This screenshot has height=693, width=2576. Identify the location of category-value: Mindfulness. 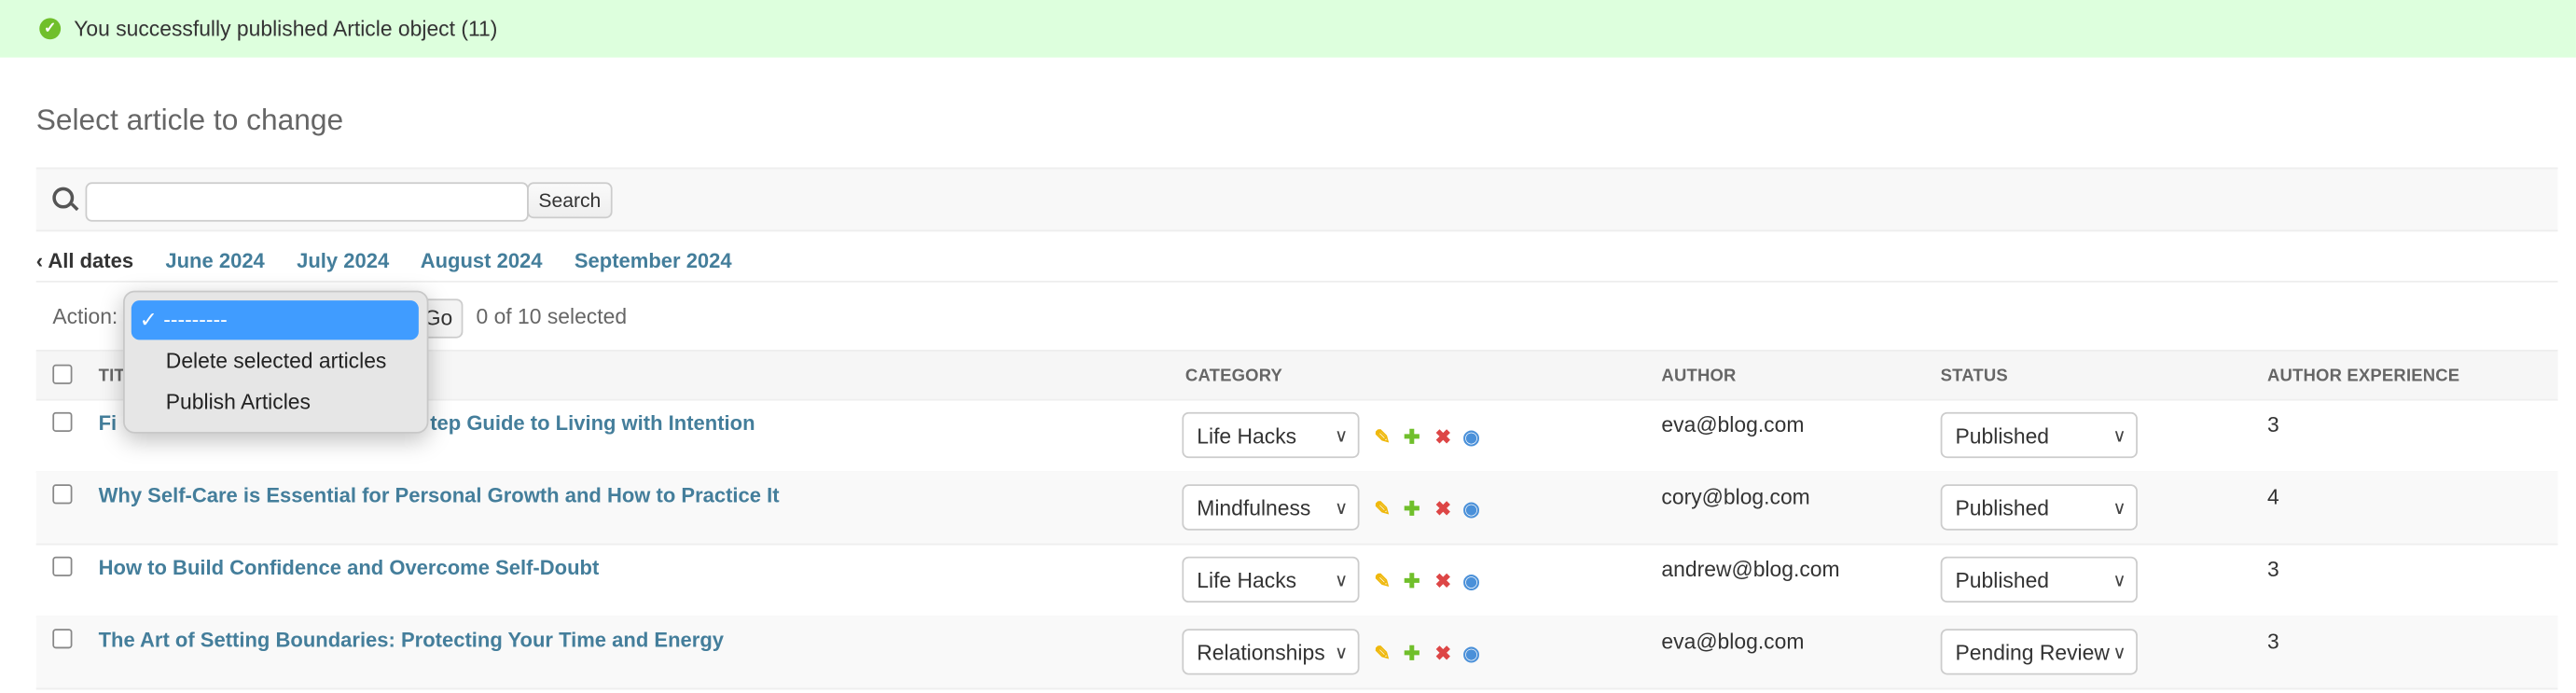
(1254, 508).